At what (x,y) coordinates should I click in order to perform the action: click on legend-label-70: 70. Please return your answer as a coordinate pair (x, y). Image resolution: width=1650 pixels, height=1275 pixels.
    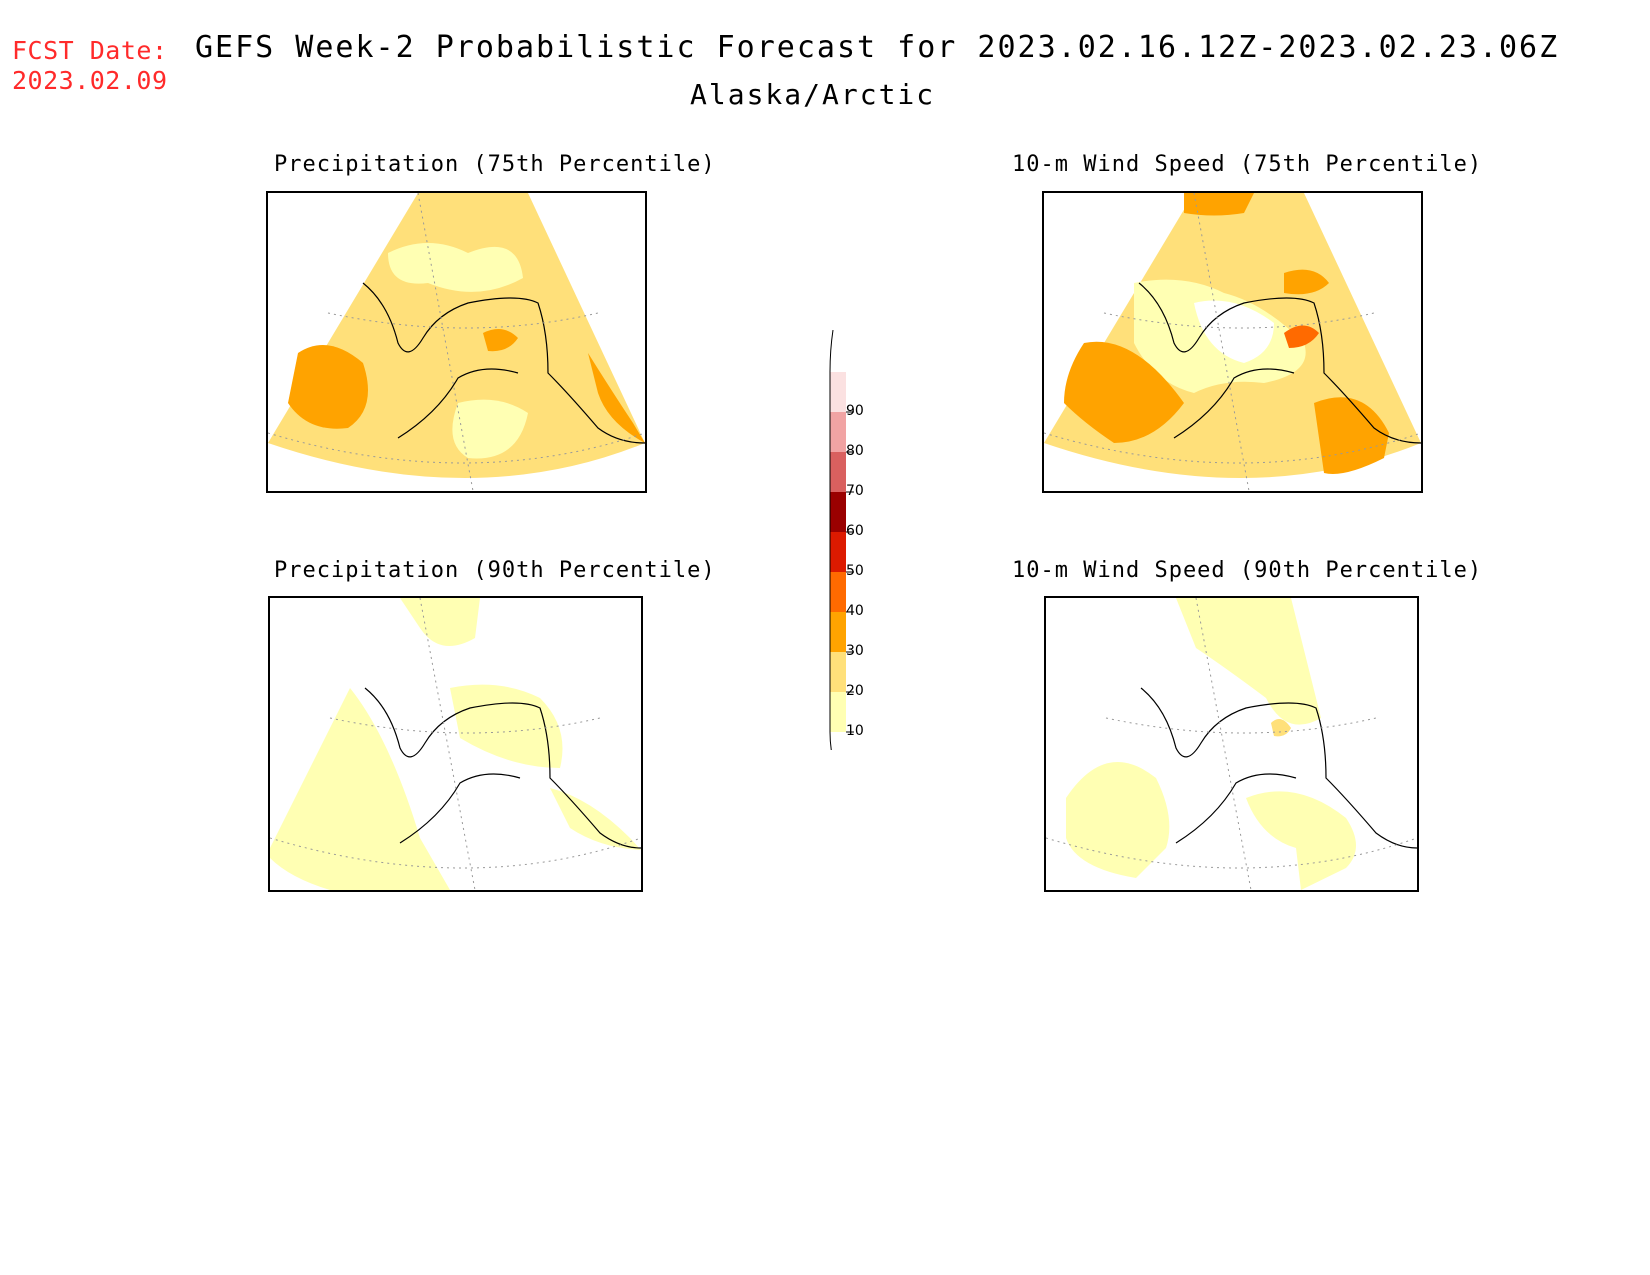
    Looking at the image, I should click on (855, 491).